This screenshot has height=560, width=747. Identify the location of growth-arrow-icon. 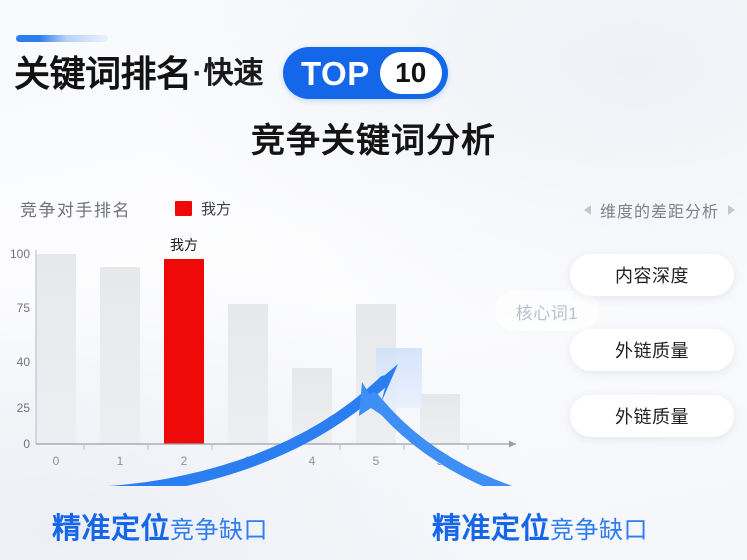
(252, 425).